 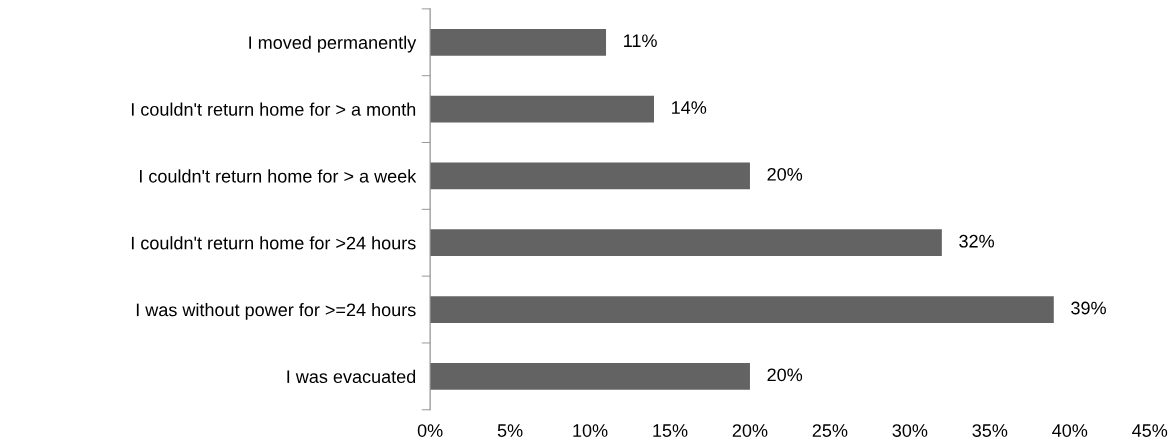 What do you see at coordinates (278, 176) in the screenshot?
I see `y-tick-label: I couldn't return home for > a week` at bounding box center [278, 176].